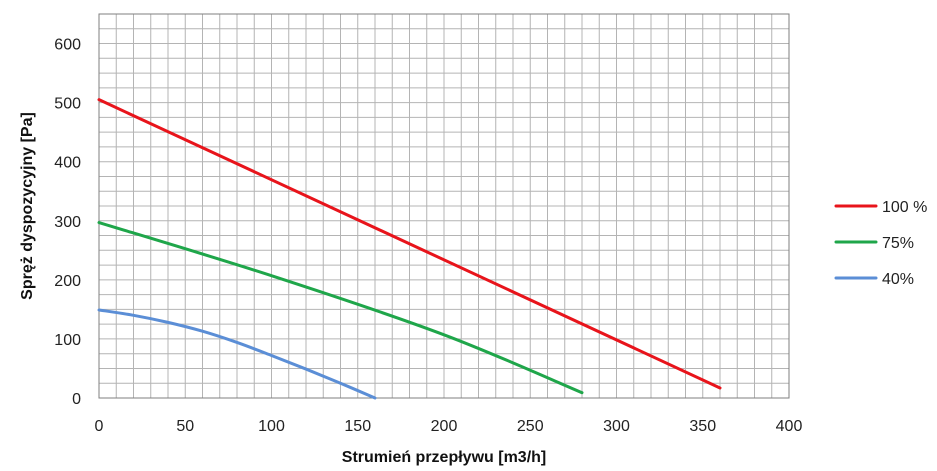  What do you see at coordinates (444, 457) in the screenshot?
I see `x-axis-title: Strumień przepływu [m3/h]` at bounding box center [444, 457].